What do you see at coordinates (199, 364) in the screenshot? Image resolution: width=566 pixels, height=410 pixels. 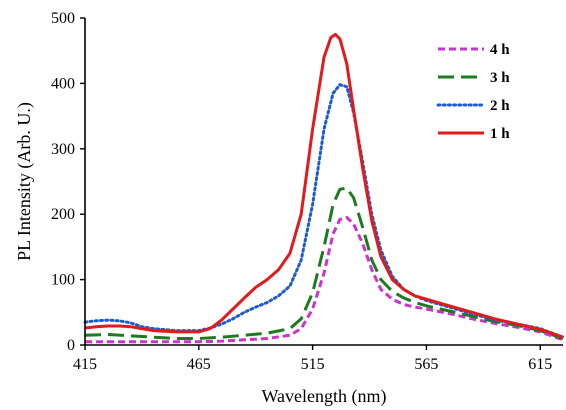 I see `x-tick-label: 465` at bounding box center [199, 364].